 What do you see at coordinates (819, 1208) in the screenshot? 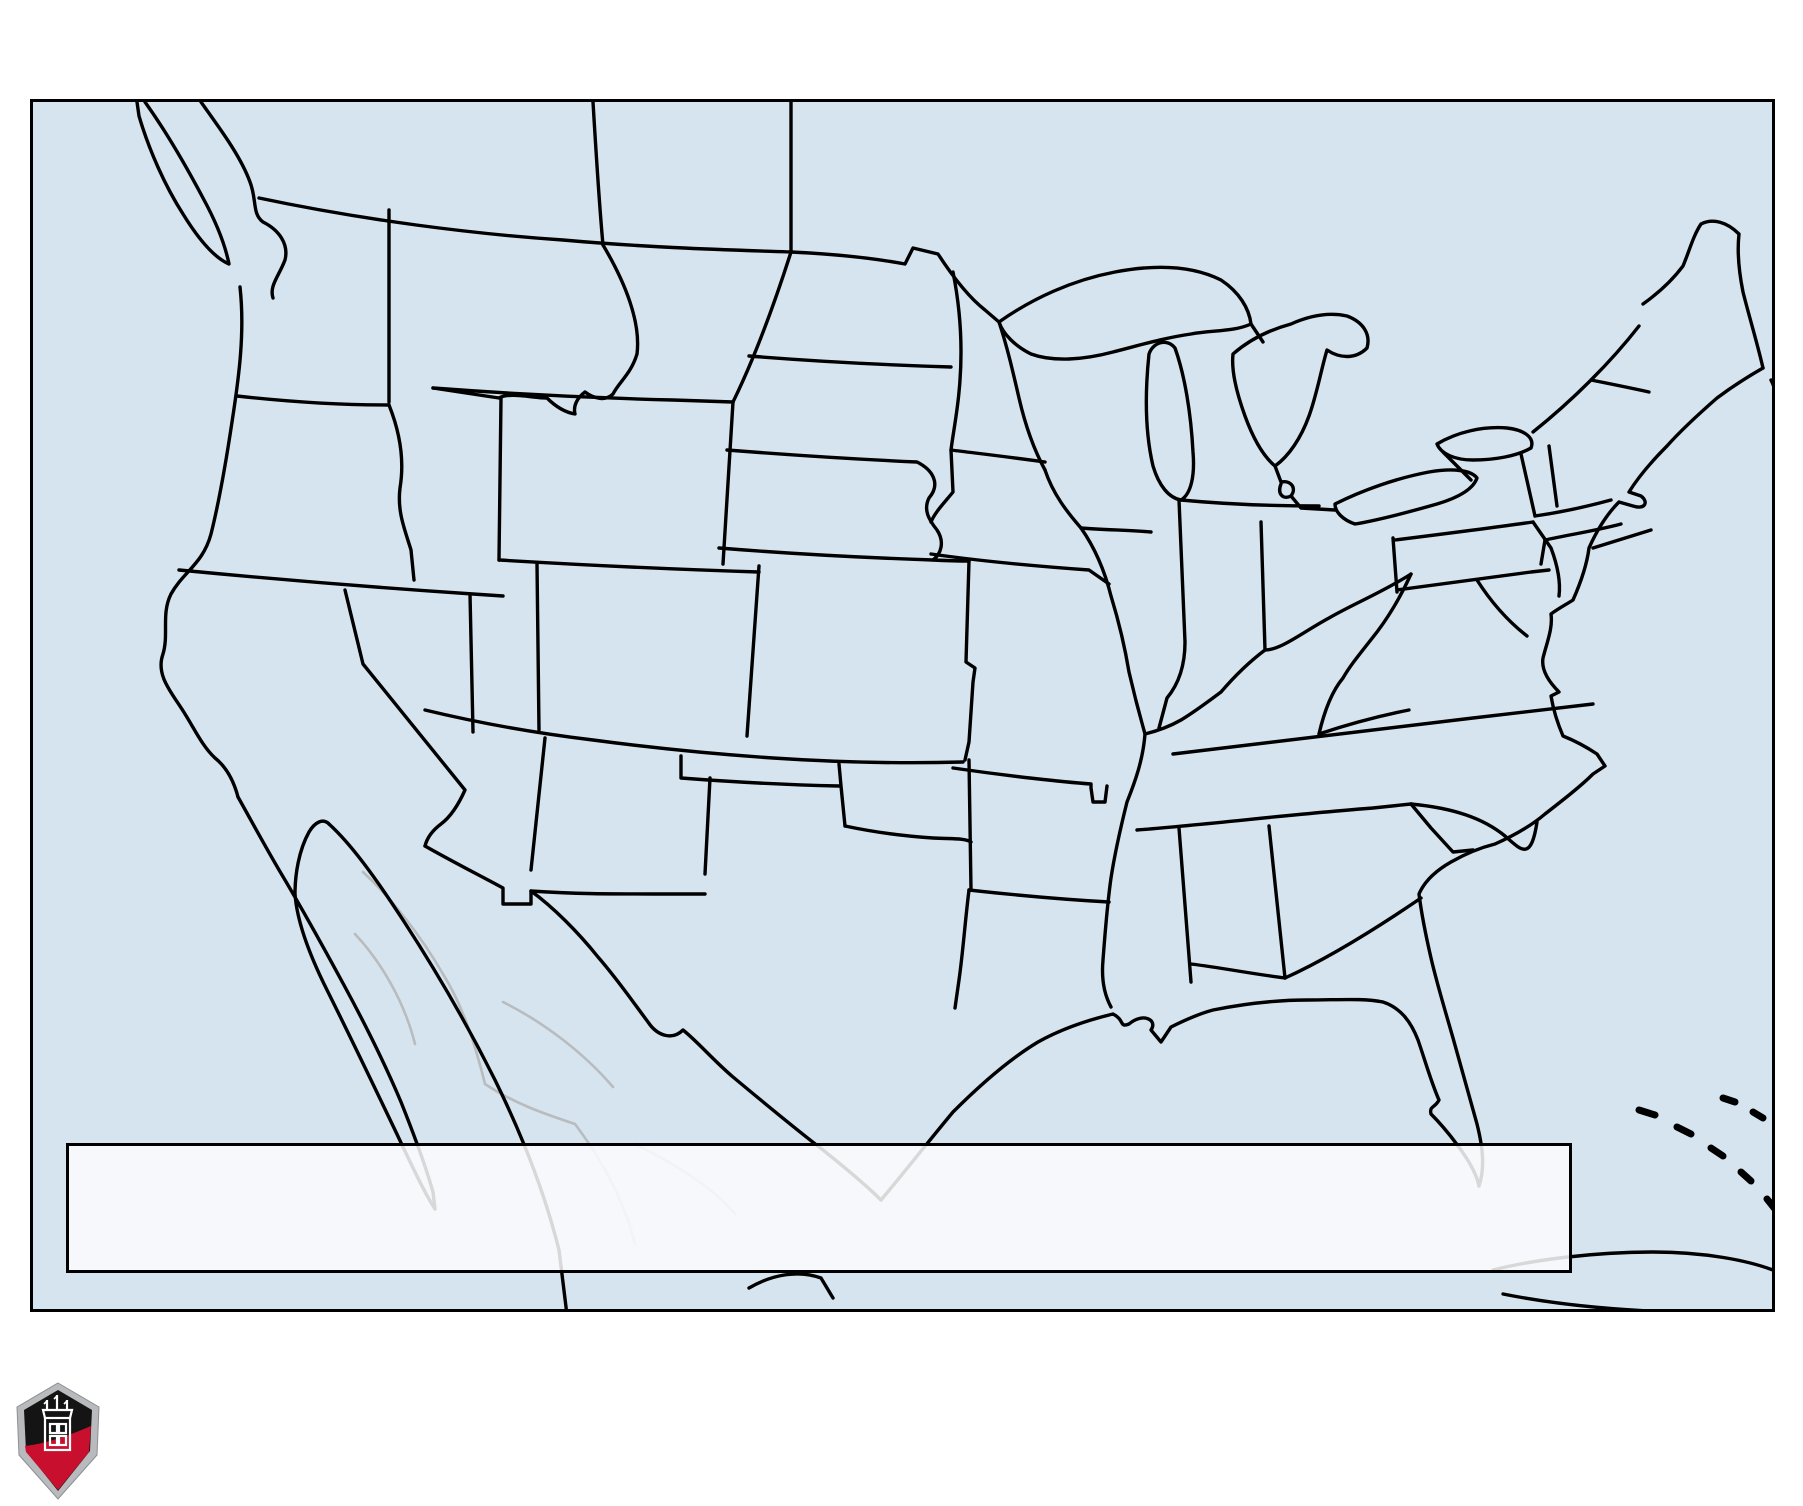
I see `valid-run-info-box` at bounding box center [819, 1208].